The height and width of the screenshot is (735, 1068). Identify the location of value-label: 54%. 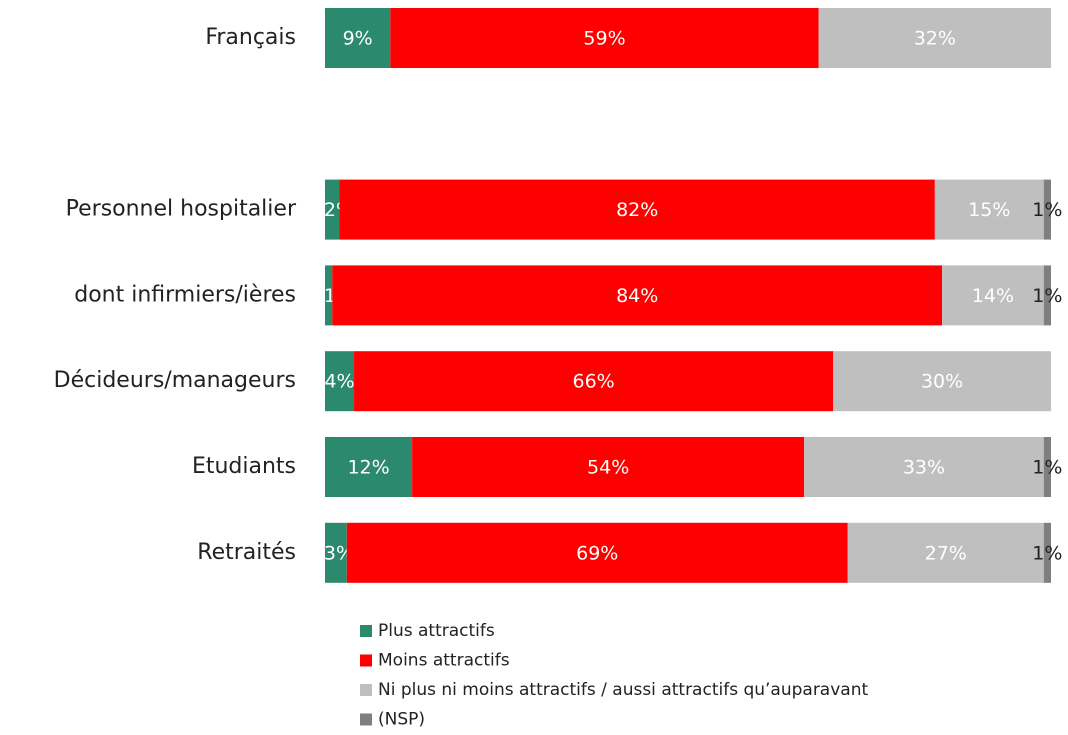
(608, 468).